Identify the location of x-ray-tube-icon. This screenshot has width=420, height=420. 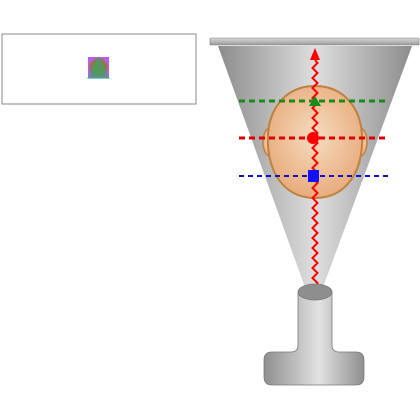
(314, 334).